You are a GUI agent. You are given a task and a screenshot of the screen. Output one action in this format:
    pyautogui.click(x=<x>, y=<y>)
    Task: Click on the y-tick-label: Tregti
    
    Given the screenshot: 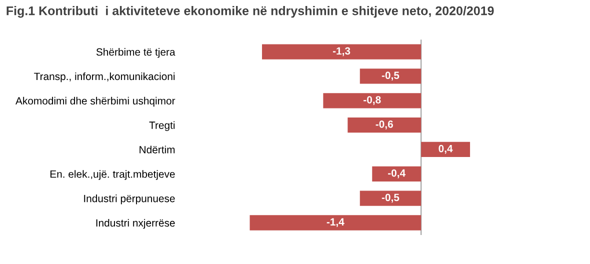 What is the action you would take?
    pyautogui.click(x=162, y=126)
    